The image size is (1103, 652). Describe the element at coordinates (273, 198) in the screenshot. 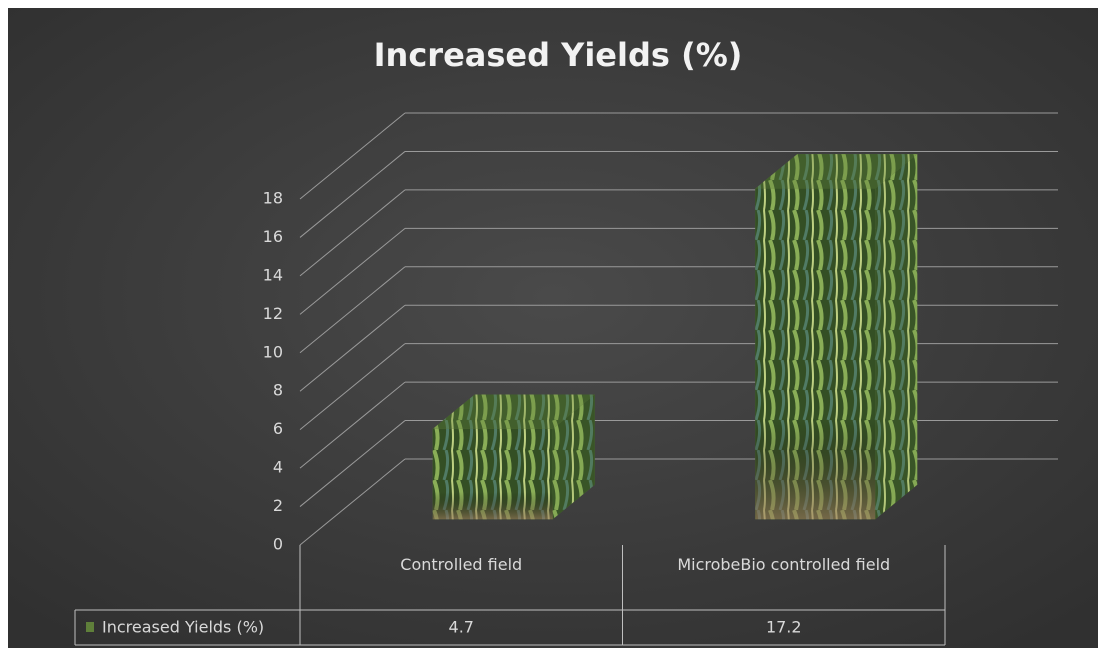

I see `y-tick-label: 18` at that location.